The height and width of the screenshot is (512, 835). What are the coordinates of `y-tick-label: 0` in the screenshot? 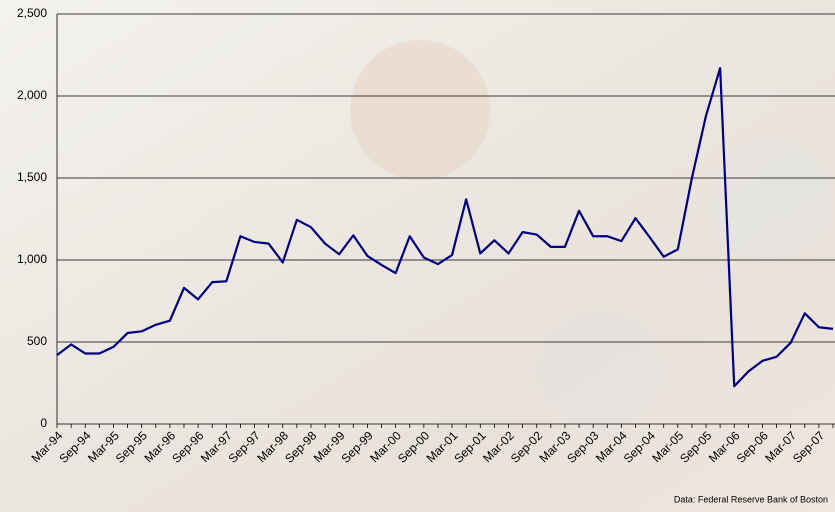 It's located at (43, 423).